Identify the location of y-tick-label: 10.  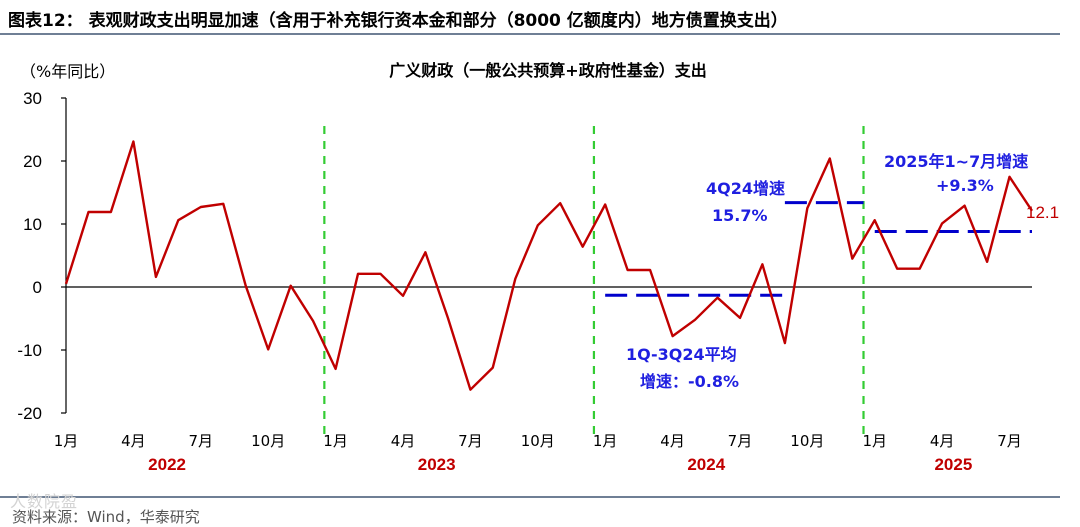
(32, 224).